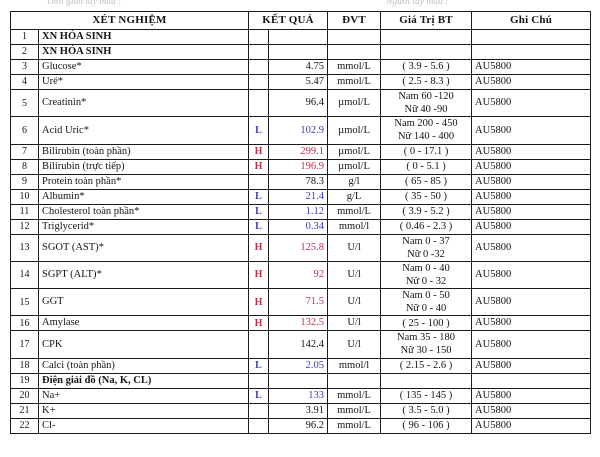 This screenshot has width=600, height=457. What do you see at coordinates (301, 410) in the screenshot?
I see `table-row: 21 K+ 3.91 mmol/L( 3.5 - 5.0 ) AU5800` at bounding box center [301, 410].